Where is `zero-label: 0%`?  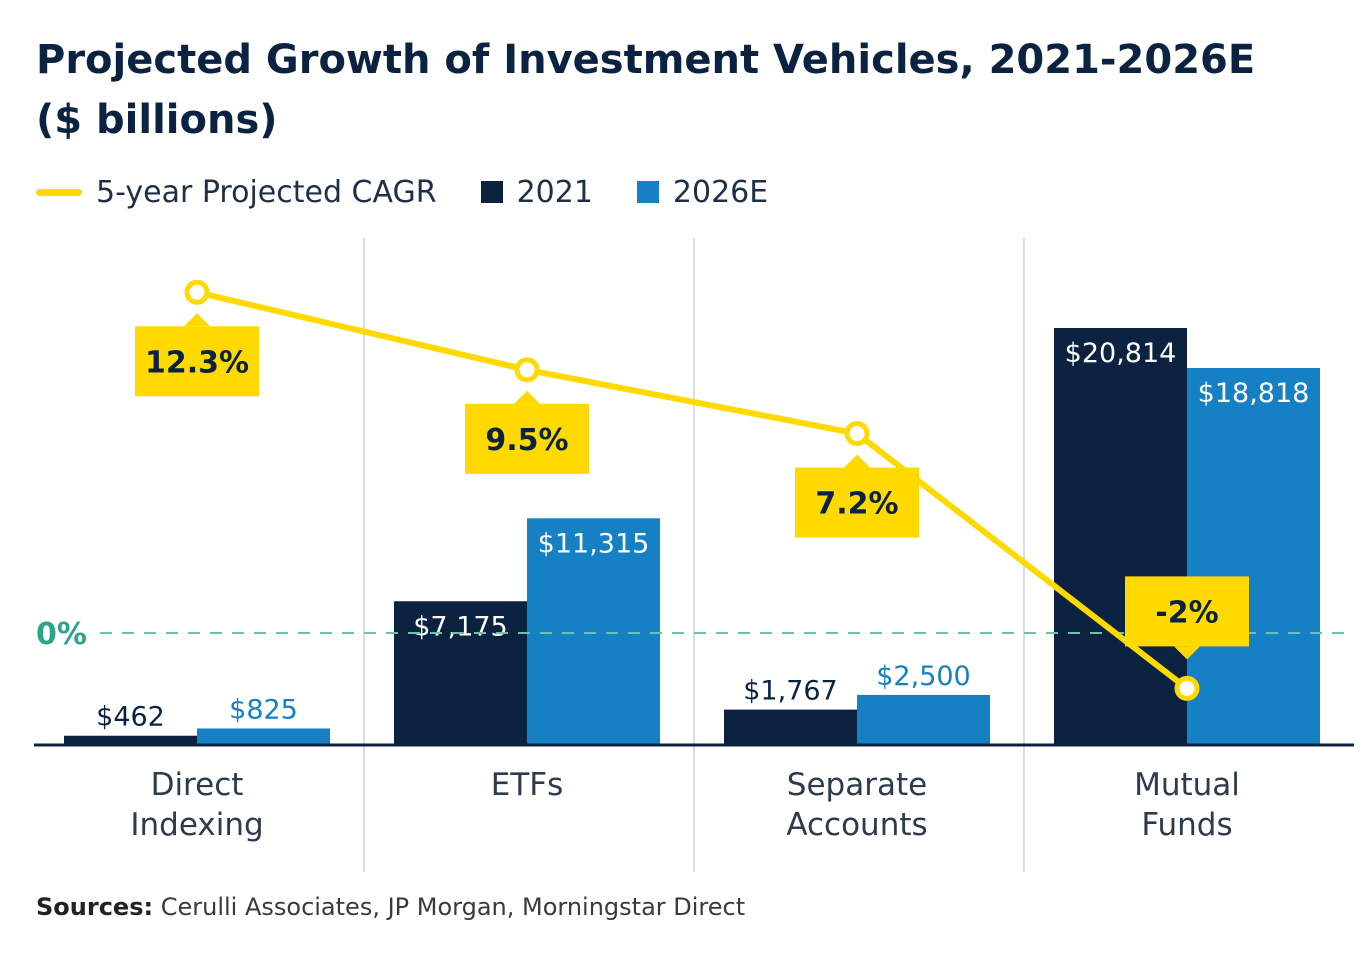
zero-label: 0% is located at coordinates (61, 634).